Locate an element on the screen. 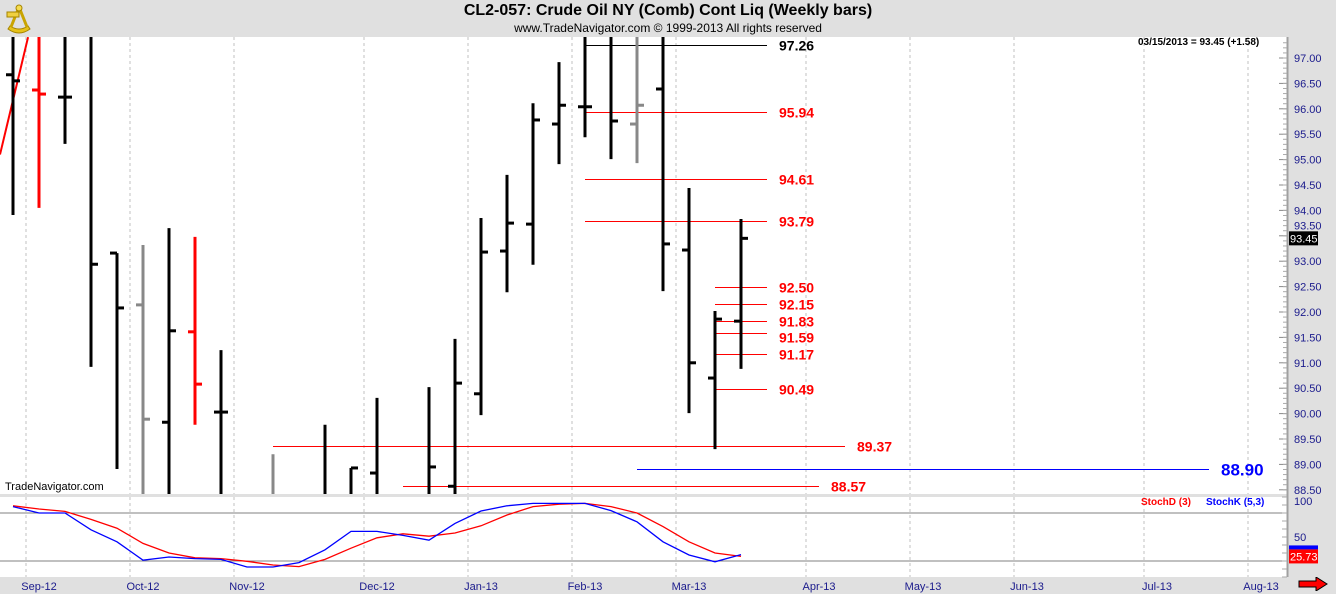 This screenshot has width=1336, height=594. level-label: 95.94 is located at coordinates (796, 113).